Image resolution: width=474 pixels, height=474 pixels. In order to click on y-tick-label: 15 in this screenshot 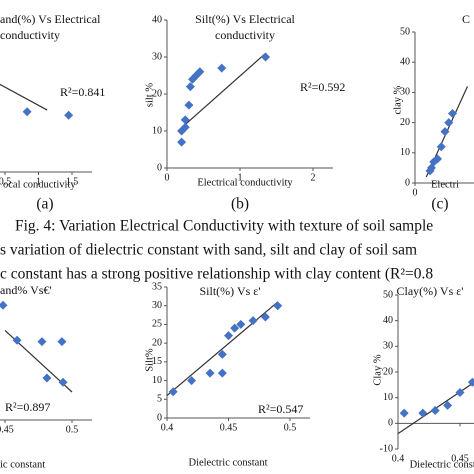, I will do `click(157, 361)`.